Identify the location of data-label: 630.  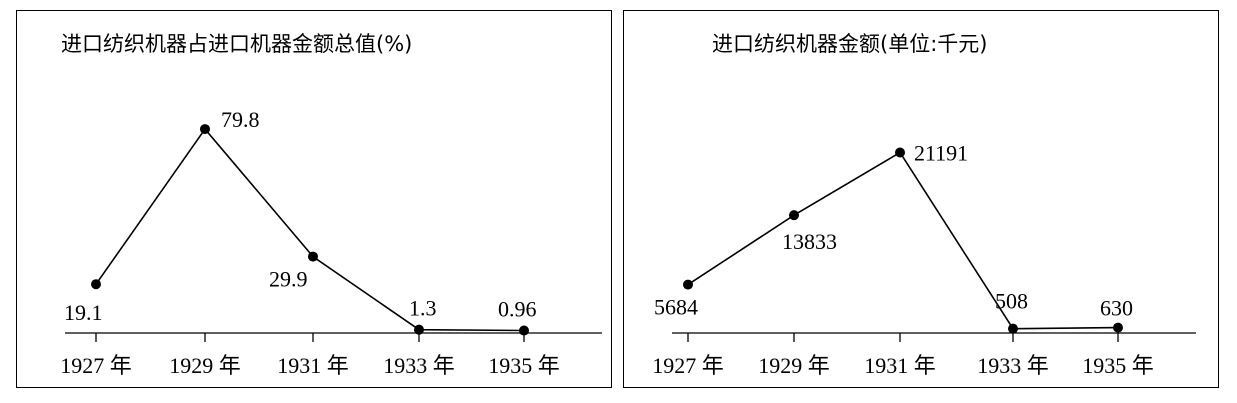
(1116, 308).